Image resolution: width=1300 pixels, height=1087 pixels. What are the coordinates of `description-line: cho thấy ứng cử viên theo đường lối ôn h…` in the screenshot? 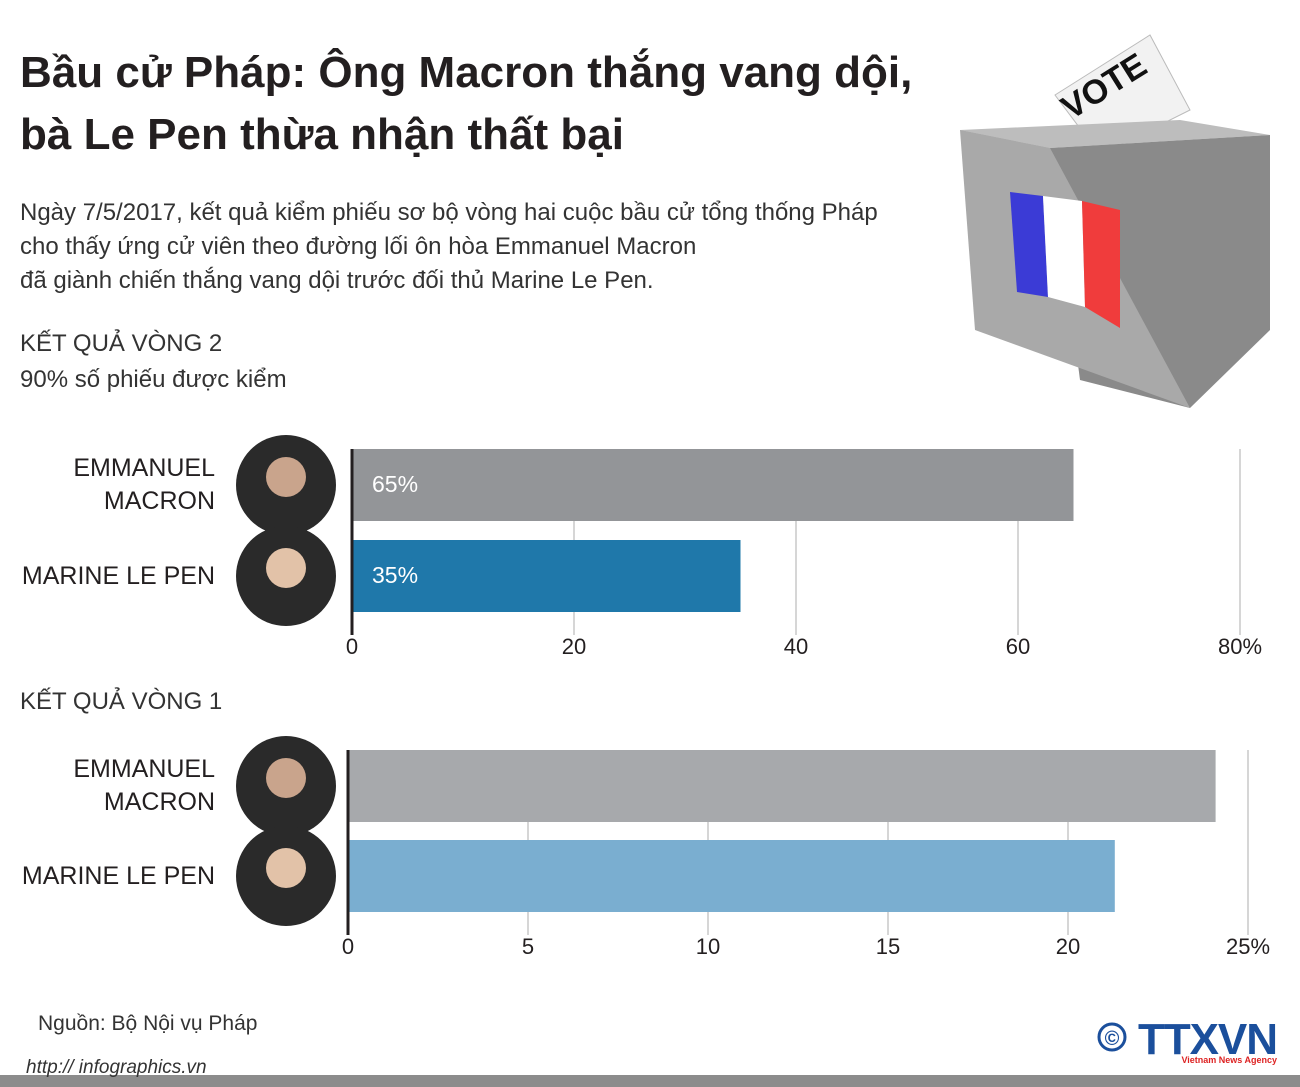 It's located at (358, 246).